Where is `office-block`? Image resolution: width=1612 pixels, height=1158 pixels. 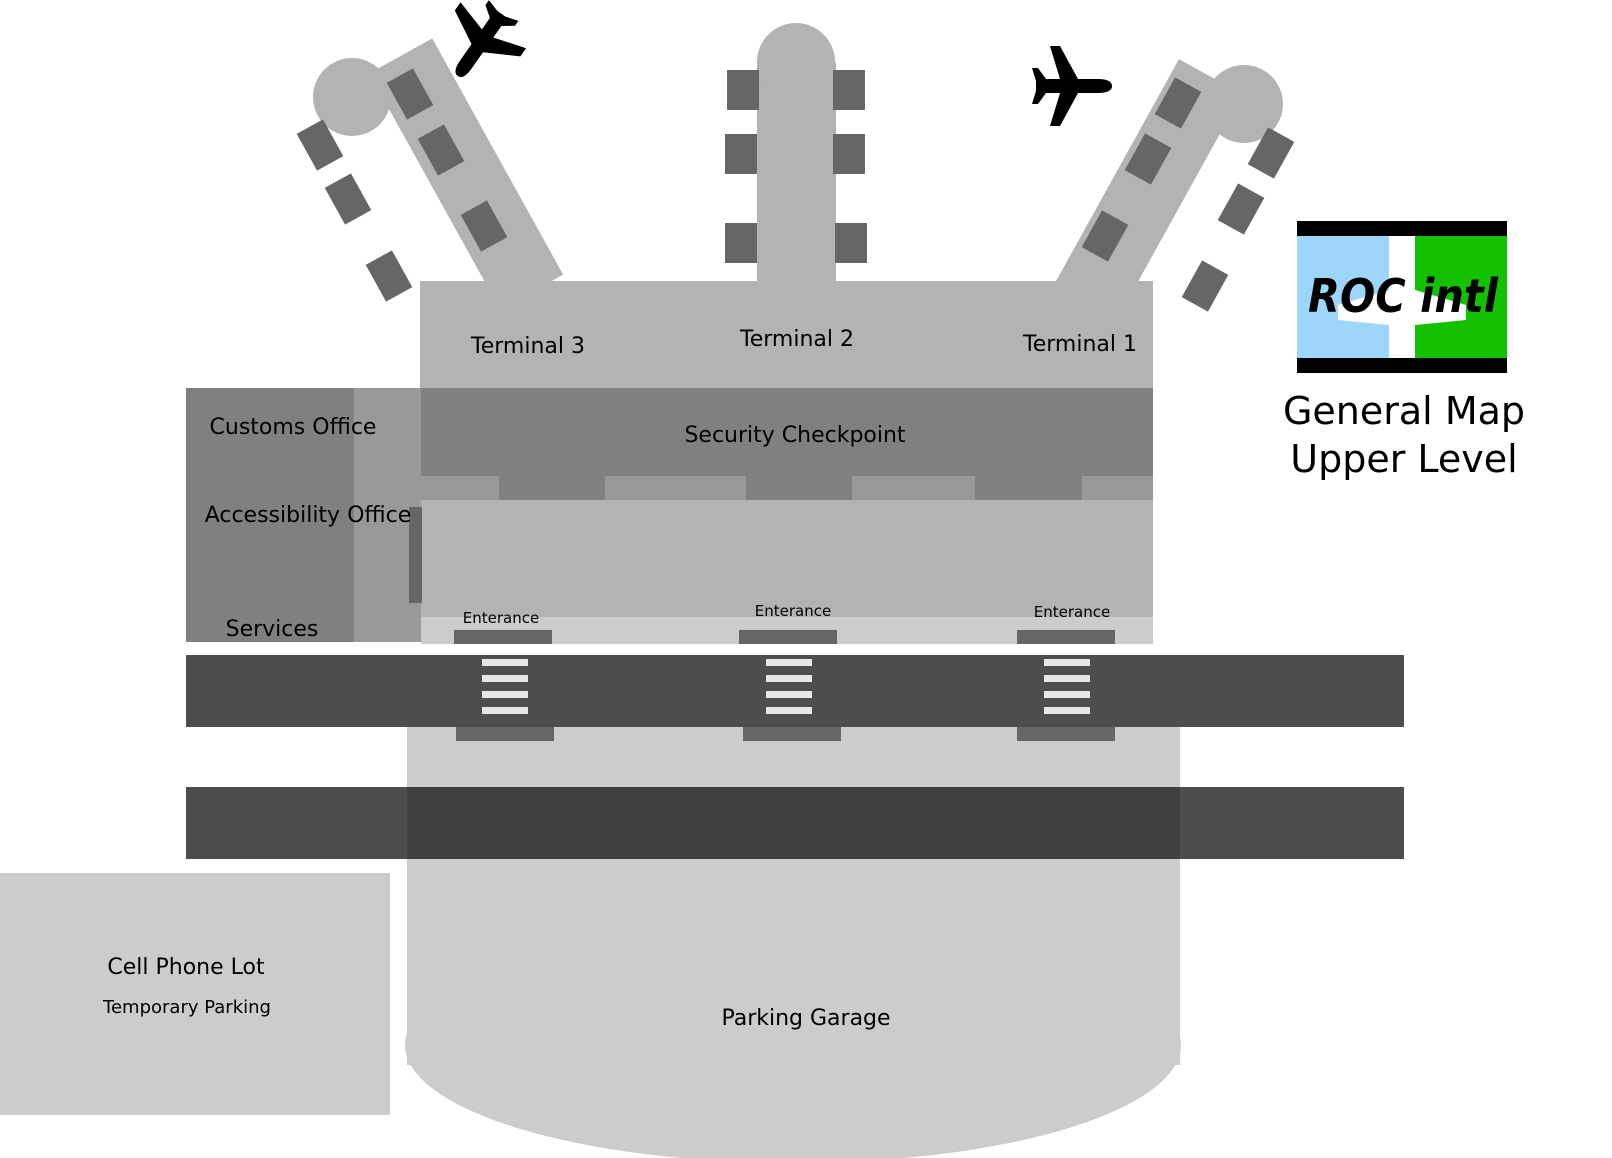 office-block is located at coordinates (304, 515).